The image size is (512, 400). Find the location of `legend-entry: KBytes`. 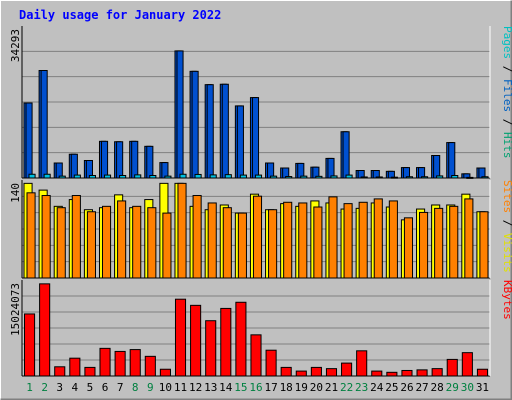

legend-entry: KBytes is located at coordinates (506, 300).